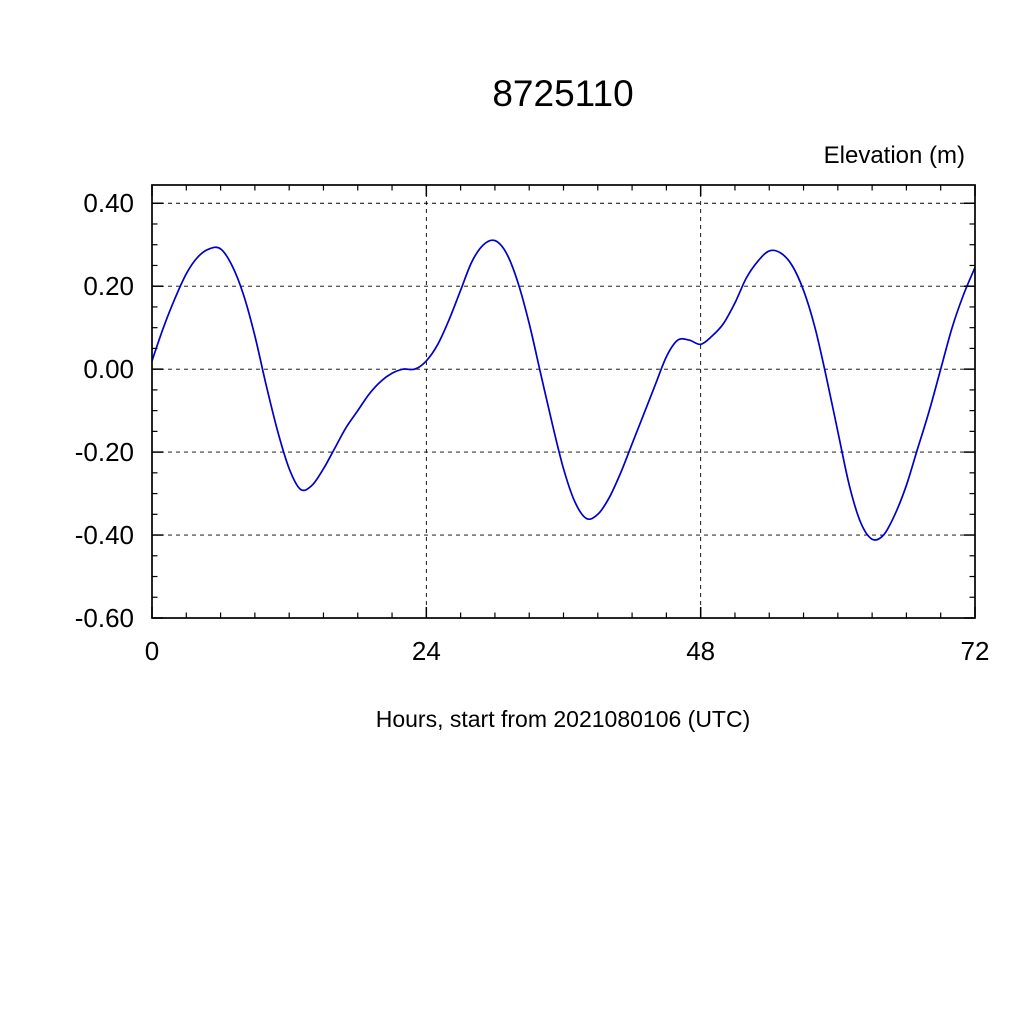 The width and height of the screenshot is (1024, 1024). I want to click on x-axis-label: Hours, start from 2021080106 (UTC), so click(563, 719).